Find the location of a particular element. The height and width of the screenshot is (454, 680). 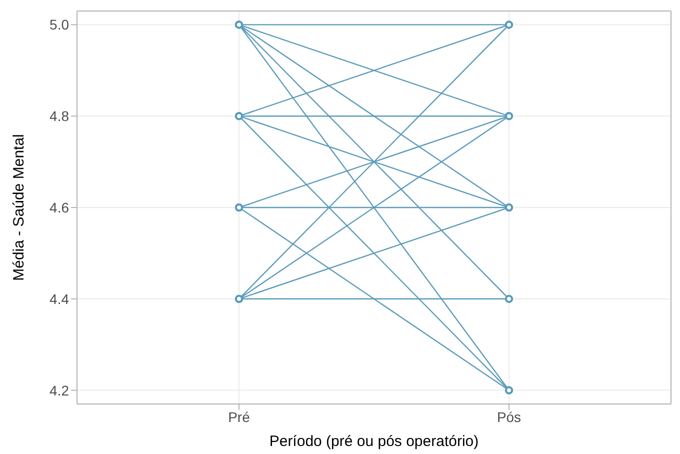

y-tick-label: 4.6 is located at coordinates (60, 207).